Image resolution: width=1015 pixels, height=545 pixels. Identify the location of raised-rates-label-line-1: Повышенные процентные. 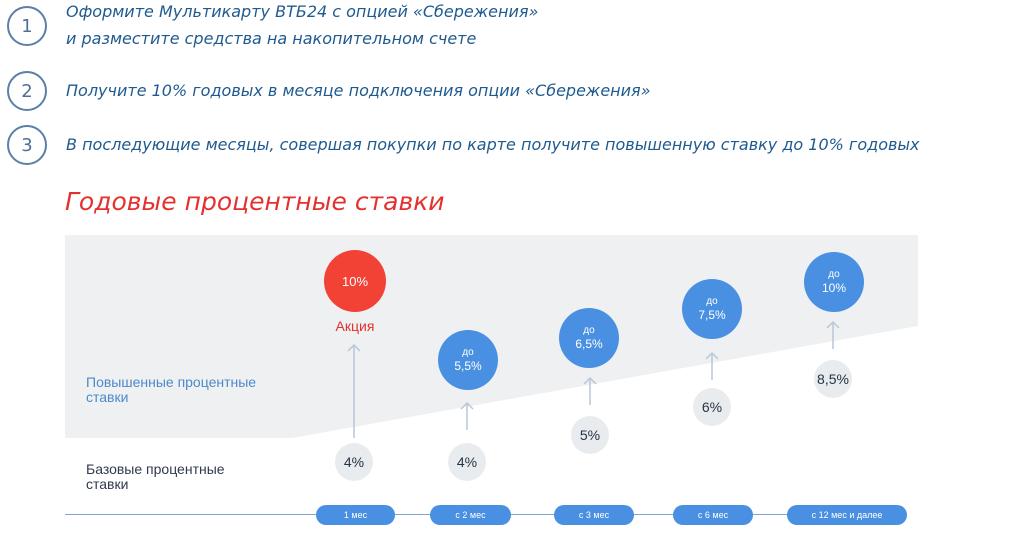
(171, 382).